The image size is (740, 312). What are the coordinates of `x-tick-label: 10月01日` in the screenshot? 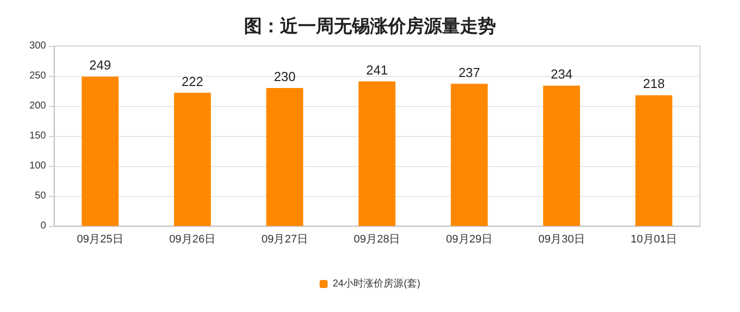 It's located at (654, 240).